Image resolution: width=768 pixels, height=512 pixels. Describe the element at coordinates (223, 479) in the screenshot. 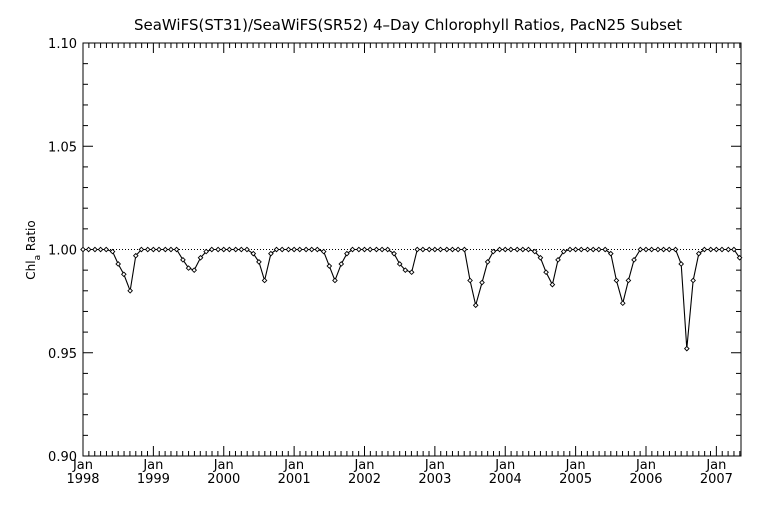

I see `x-tick-label-year: 2000` at that location.